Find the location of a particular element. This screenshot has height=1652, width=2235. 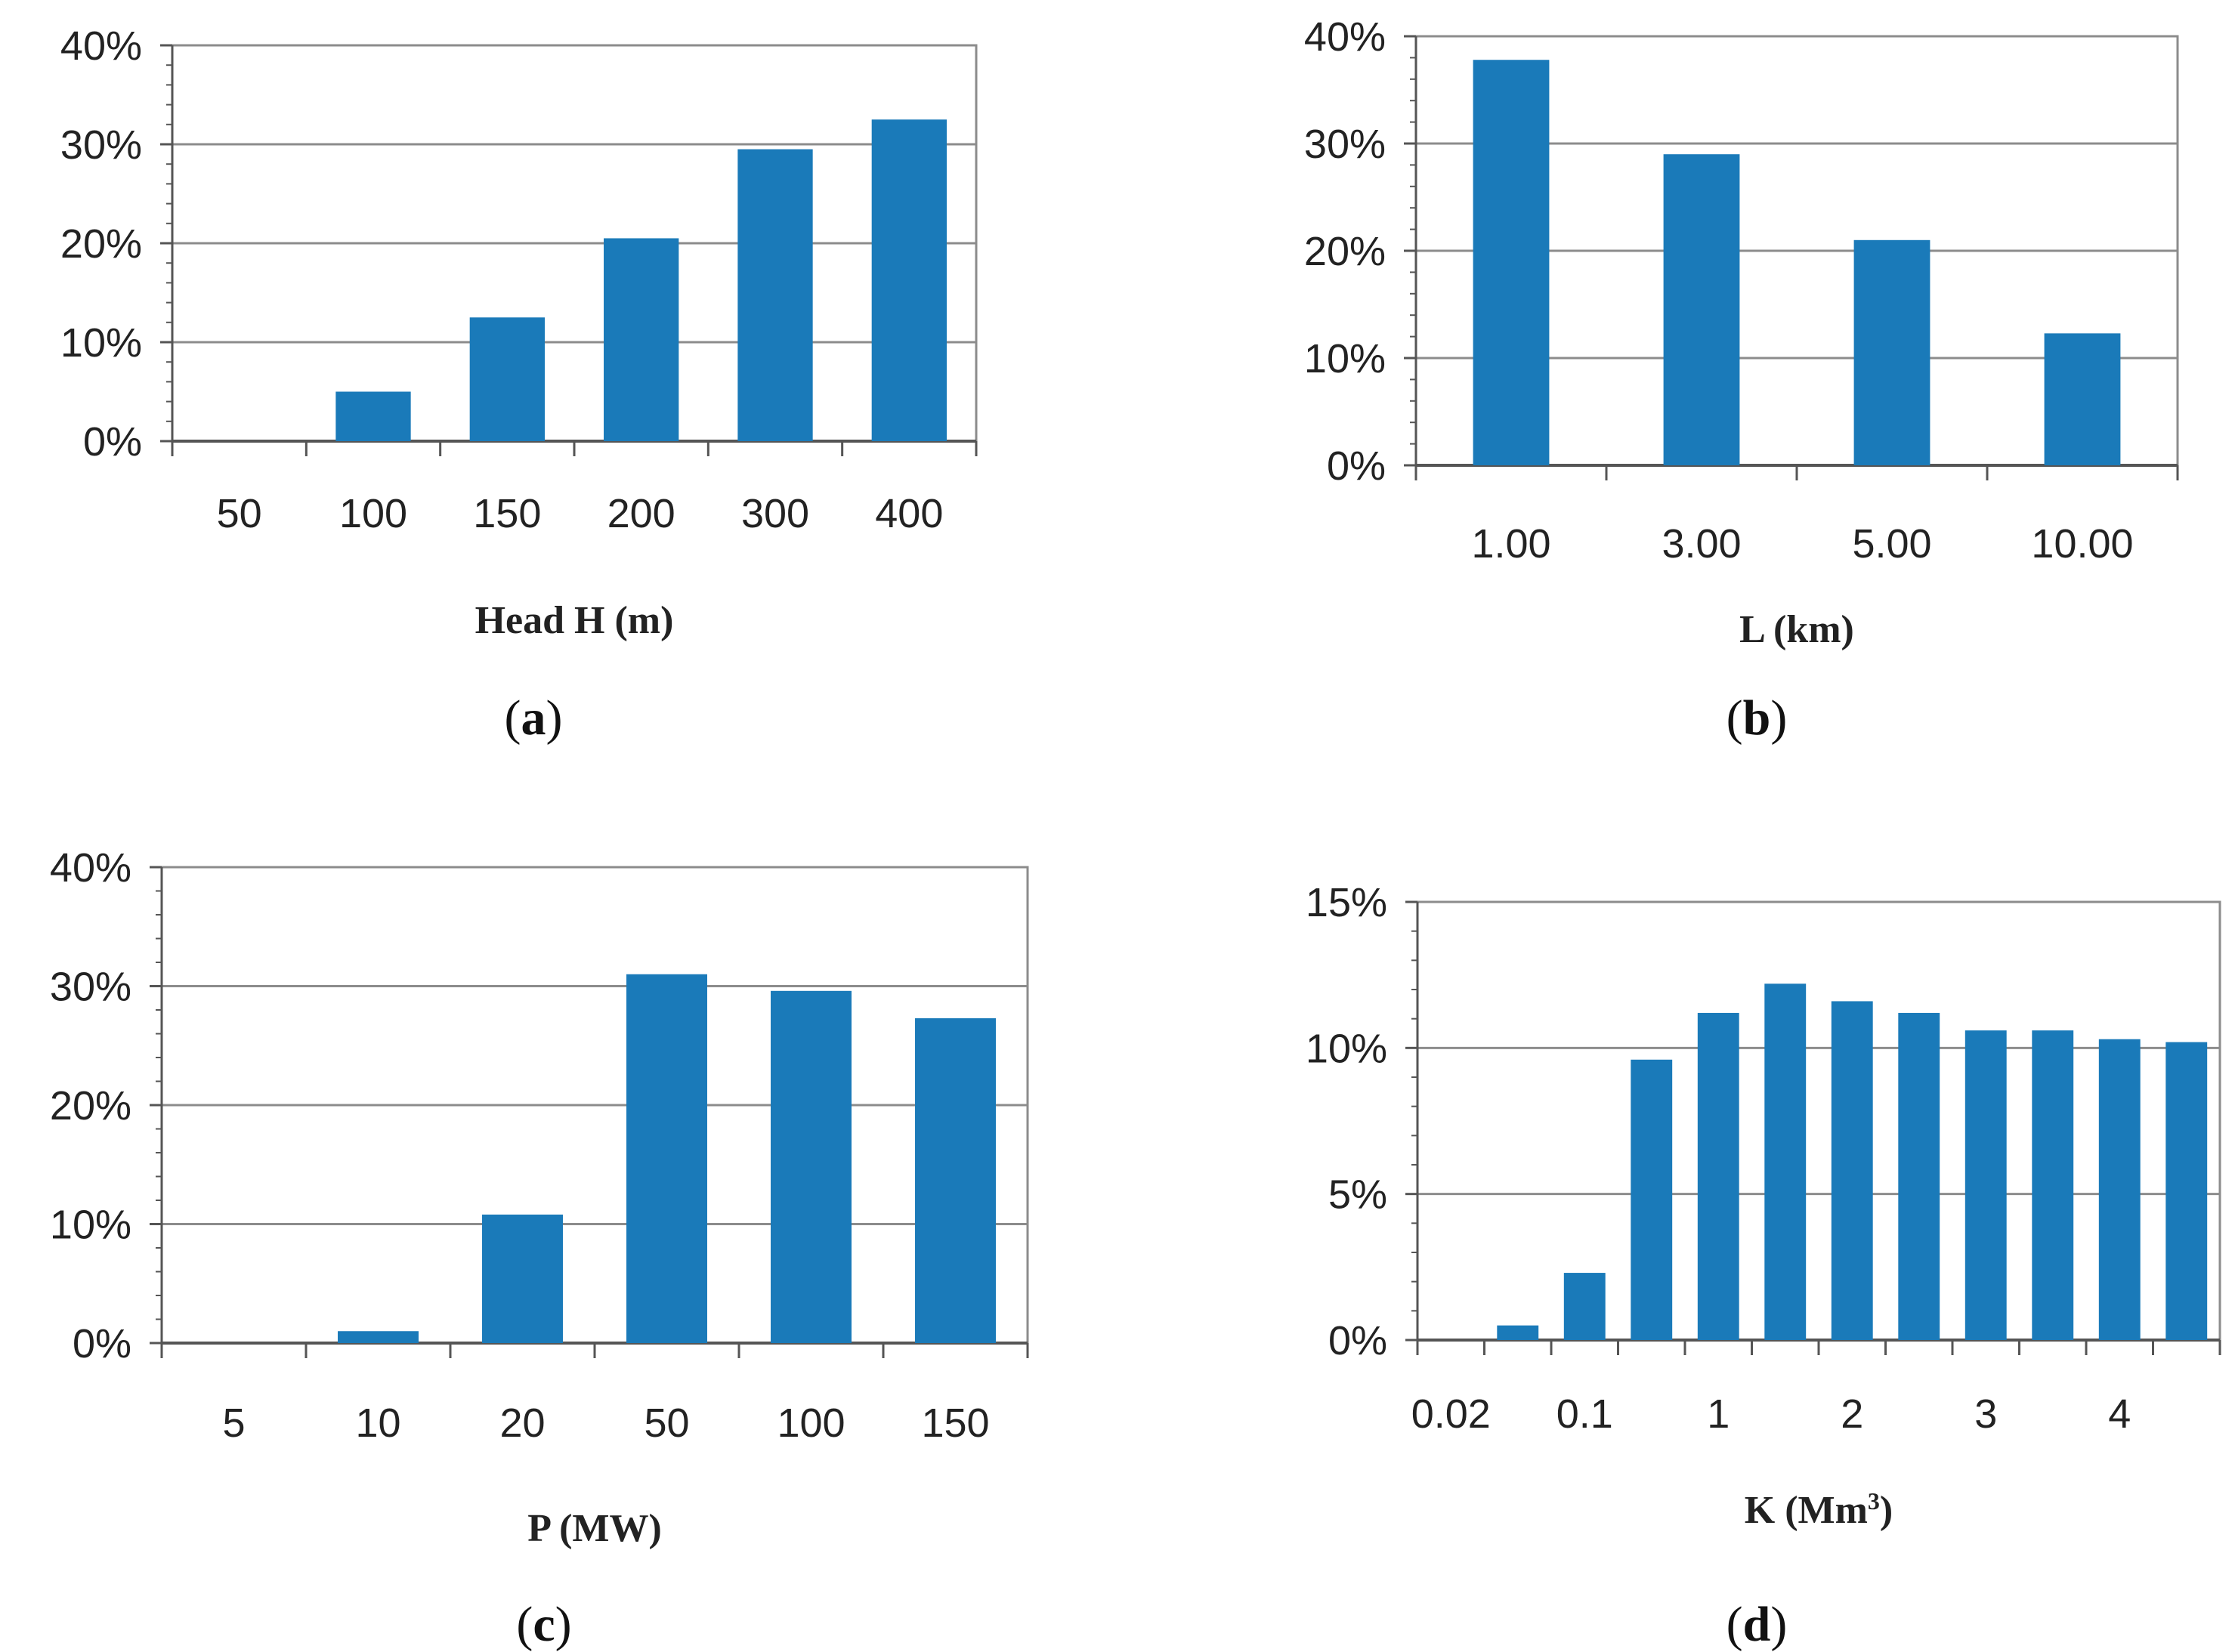

panel-caption: (a) is located at coordinates (534, 718).